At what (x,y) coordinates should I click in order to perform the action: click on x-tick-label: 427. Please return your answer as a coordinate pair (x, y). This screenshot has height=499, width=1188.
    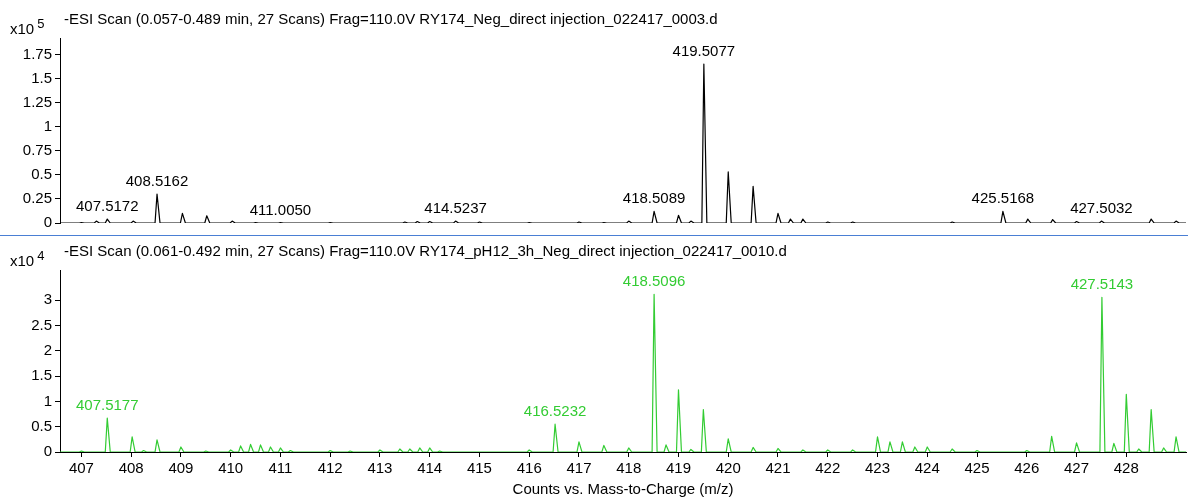
    Looking at the image, I should click on (1077, 468).